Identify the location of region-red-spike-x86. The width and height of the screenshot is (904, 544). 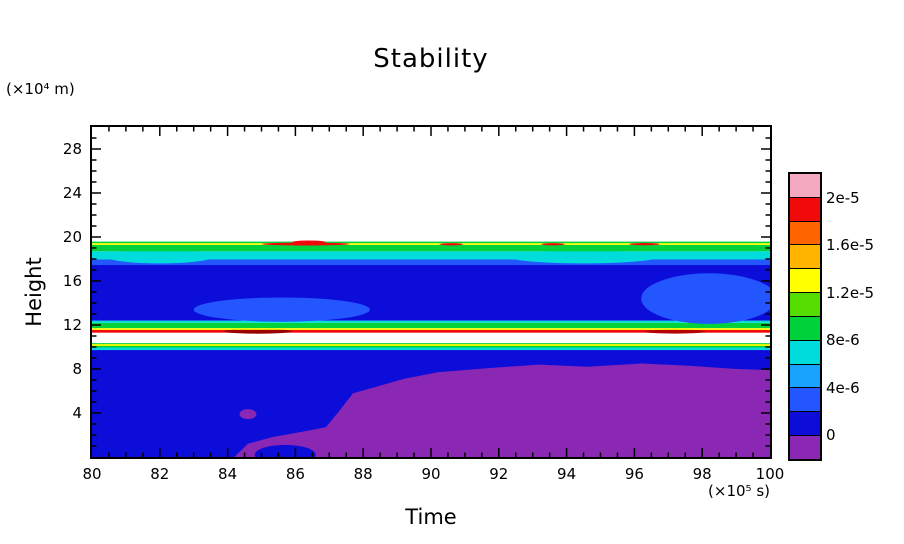
(309, 242).